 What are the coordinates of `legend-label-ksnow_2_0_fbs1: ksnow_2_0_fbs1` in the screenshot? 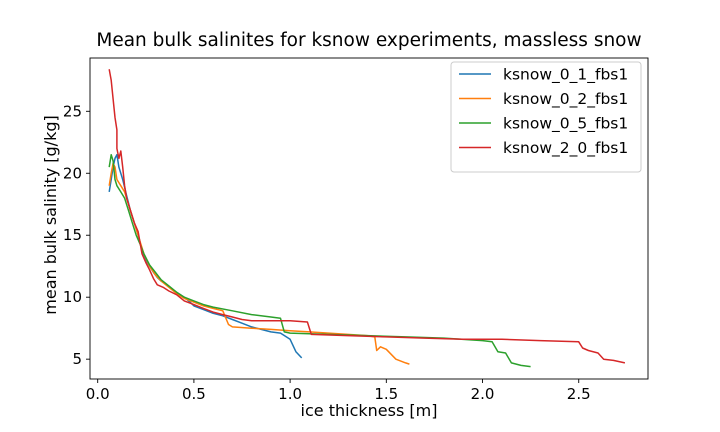 It's located at (565, 148).